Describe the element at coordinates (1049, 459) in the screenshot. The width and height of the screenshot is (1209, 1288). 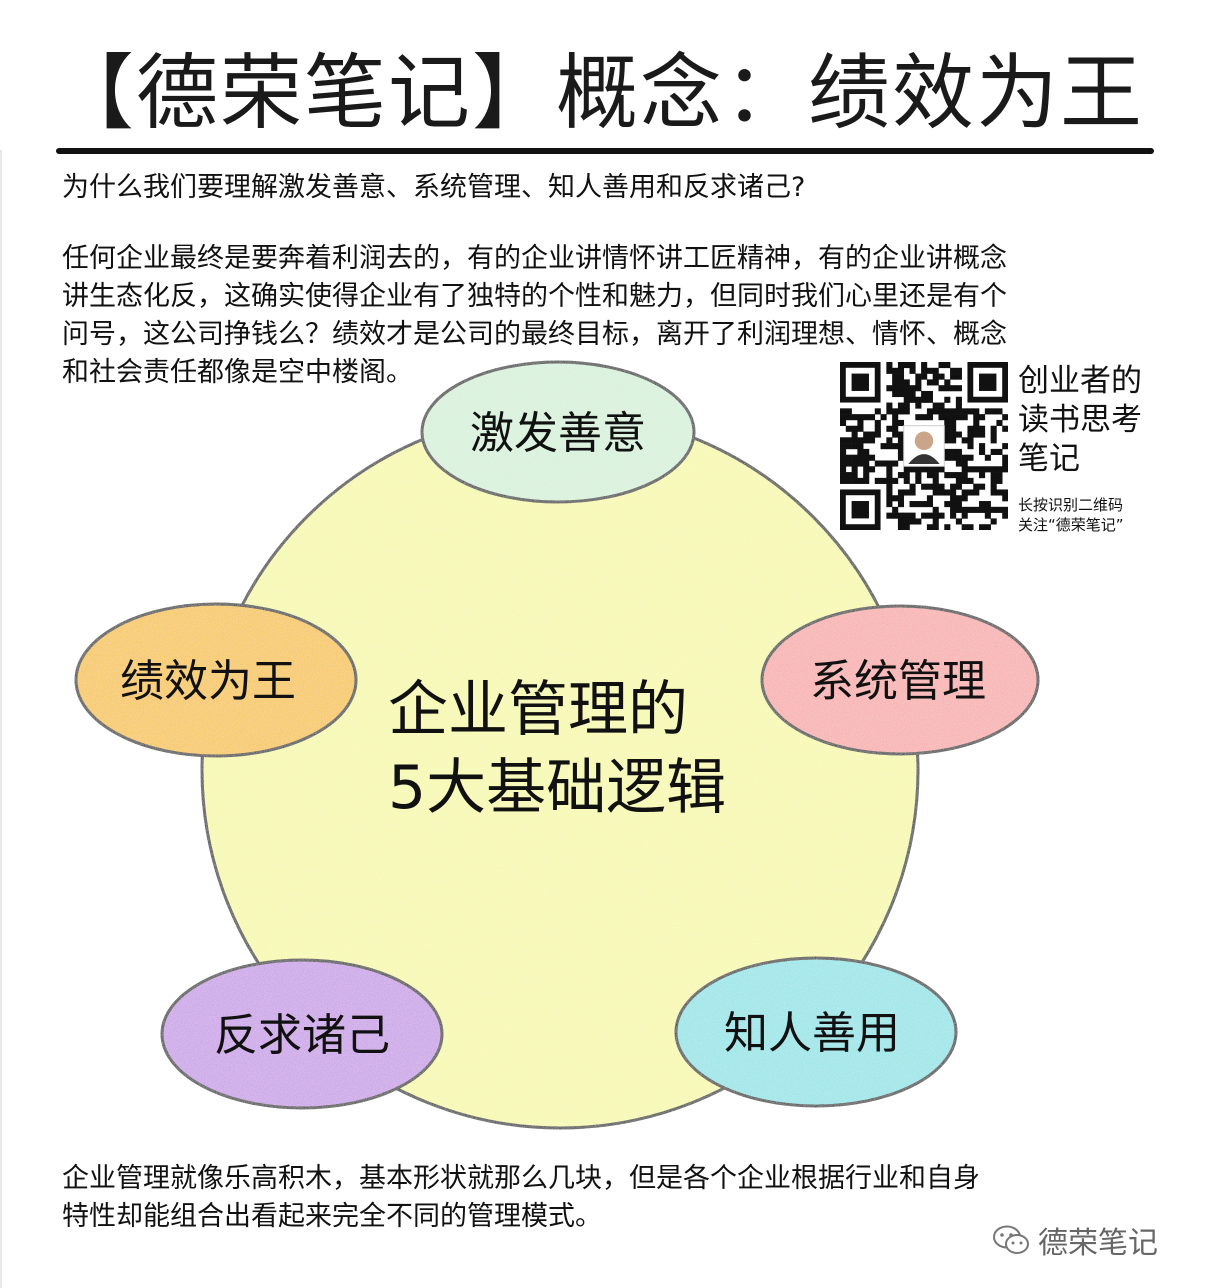
I see `qr-tag-line: 笔记` at that location.